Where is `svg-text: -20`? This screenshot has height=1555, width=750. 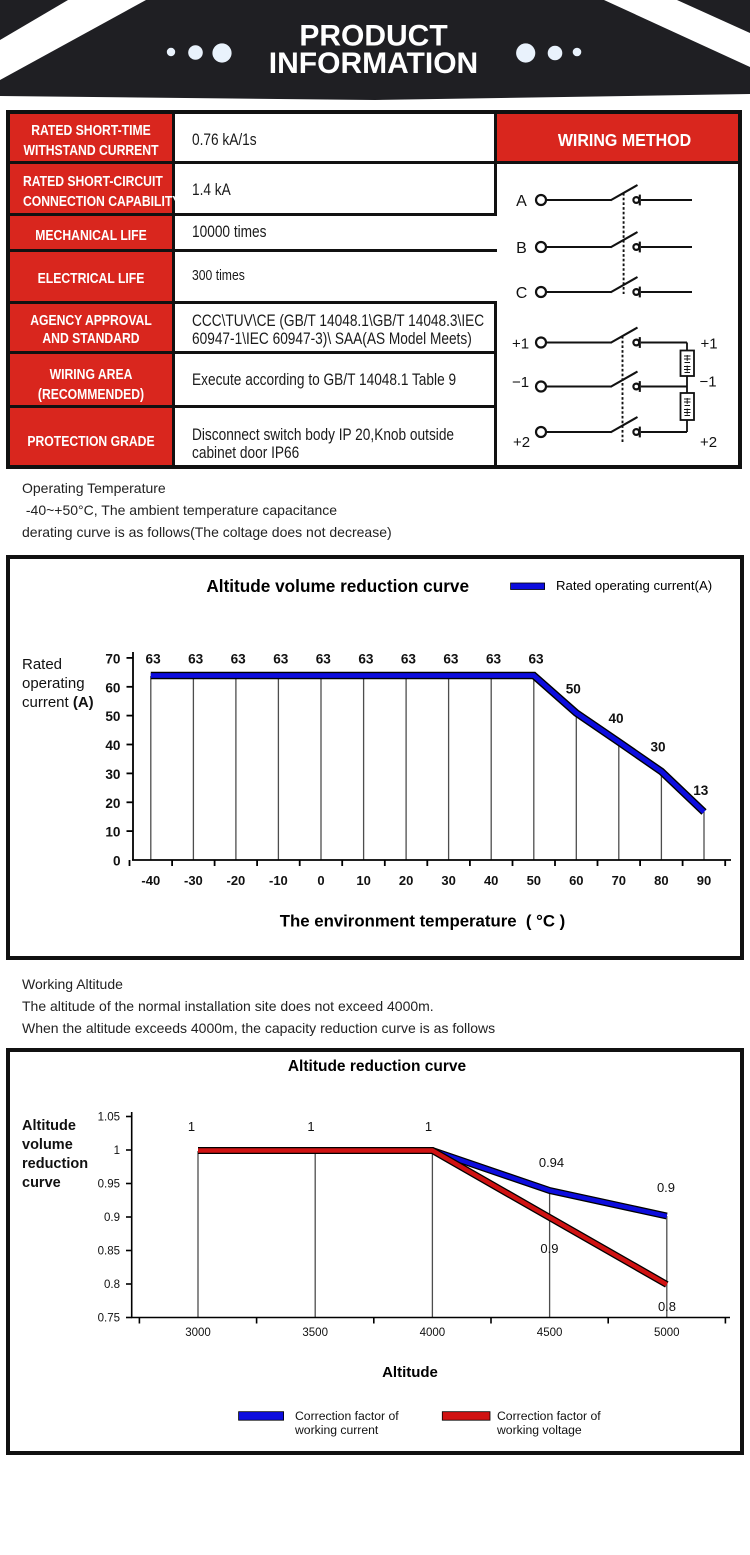 svg-text: -20 is located at coordinates (236, 880).